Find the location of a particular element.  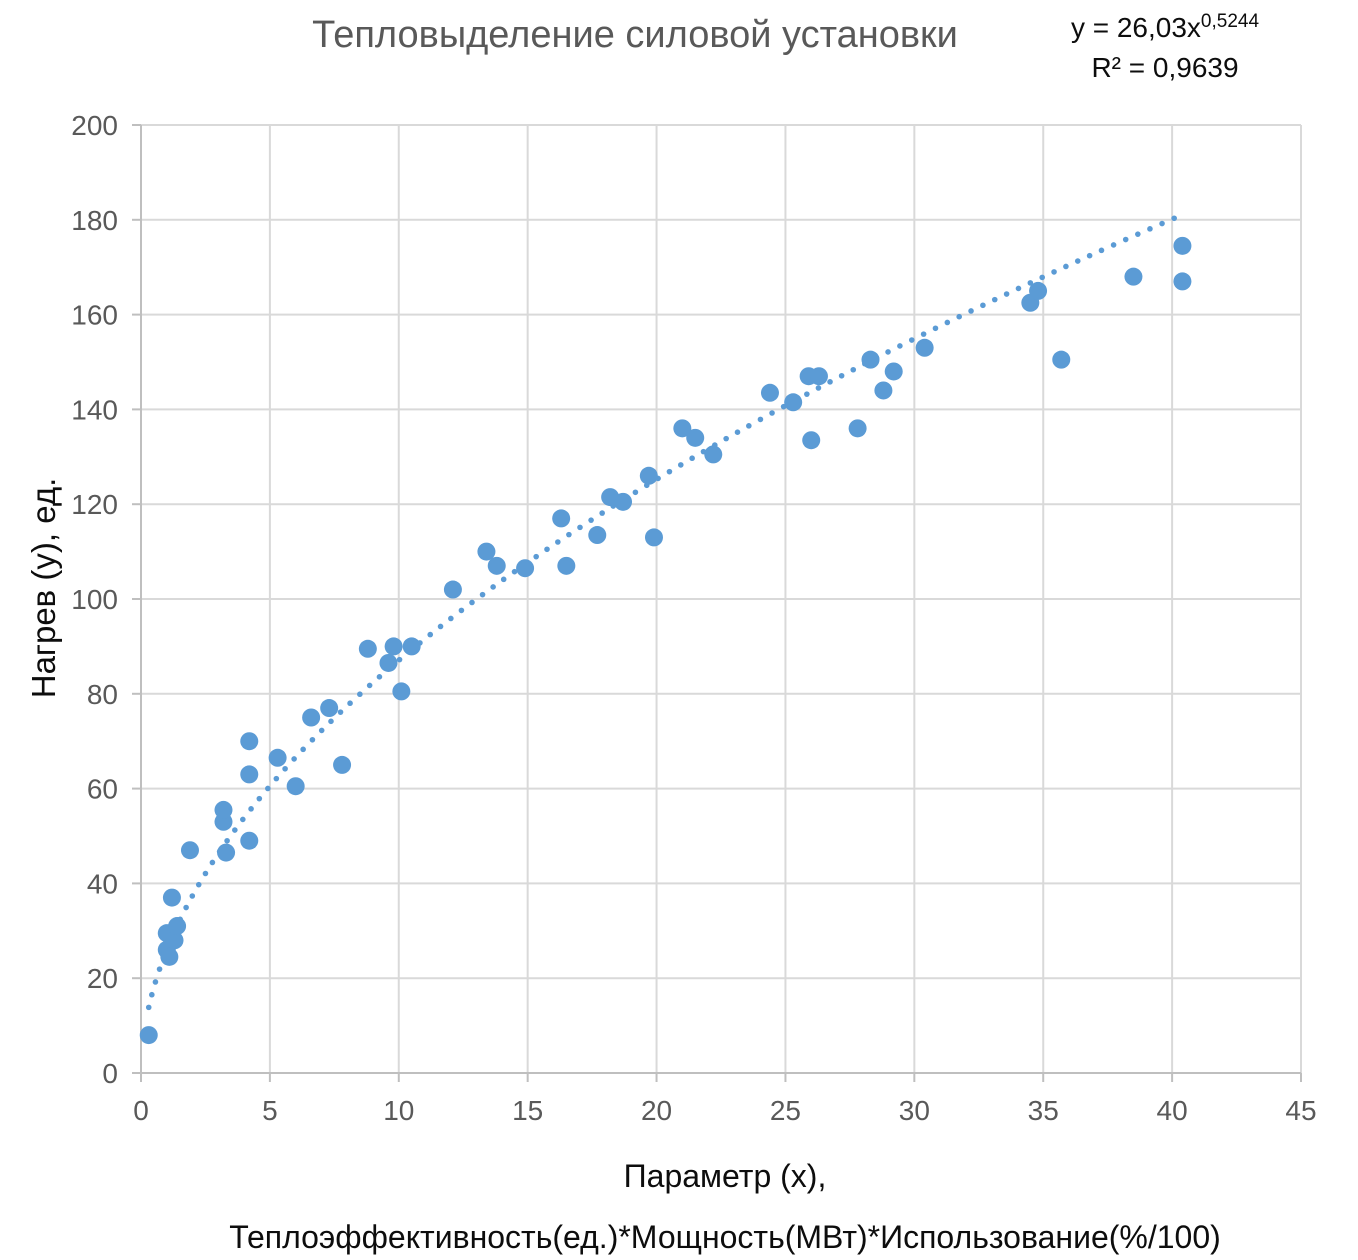

y-tick-label: 160 is located at coordinates (94, 315).